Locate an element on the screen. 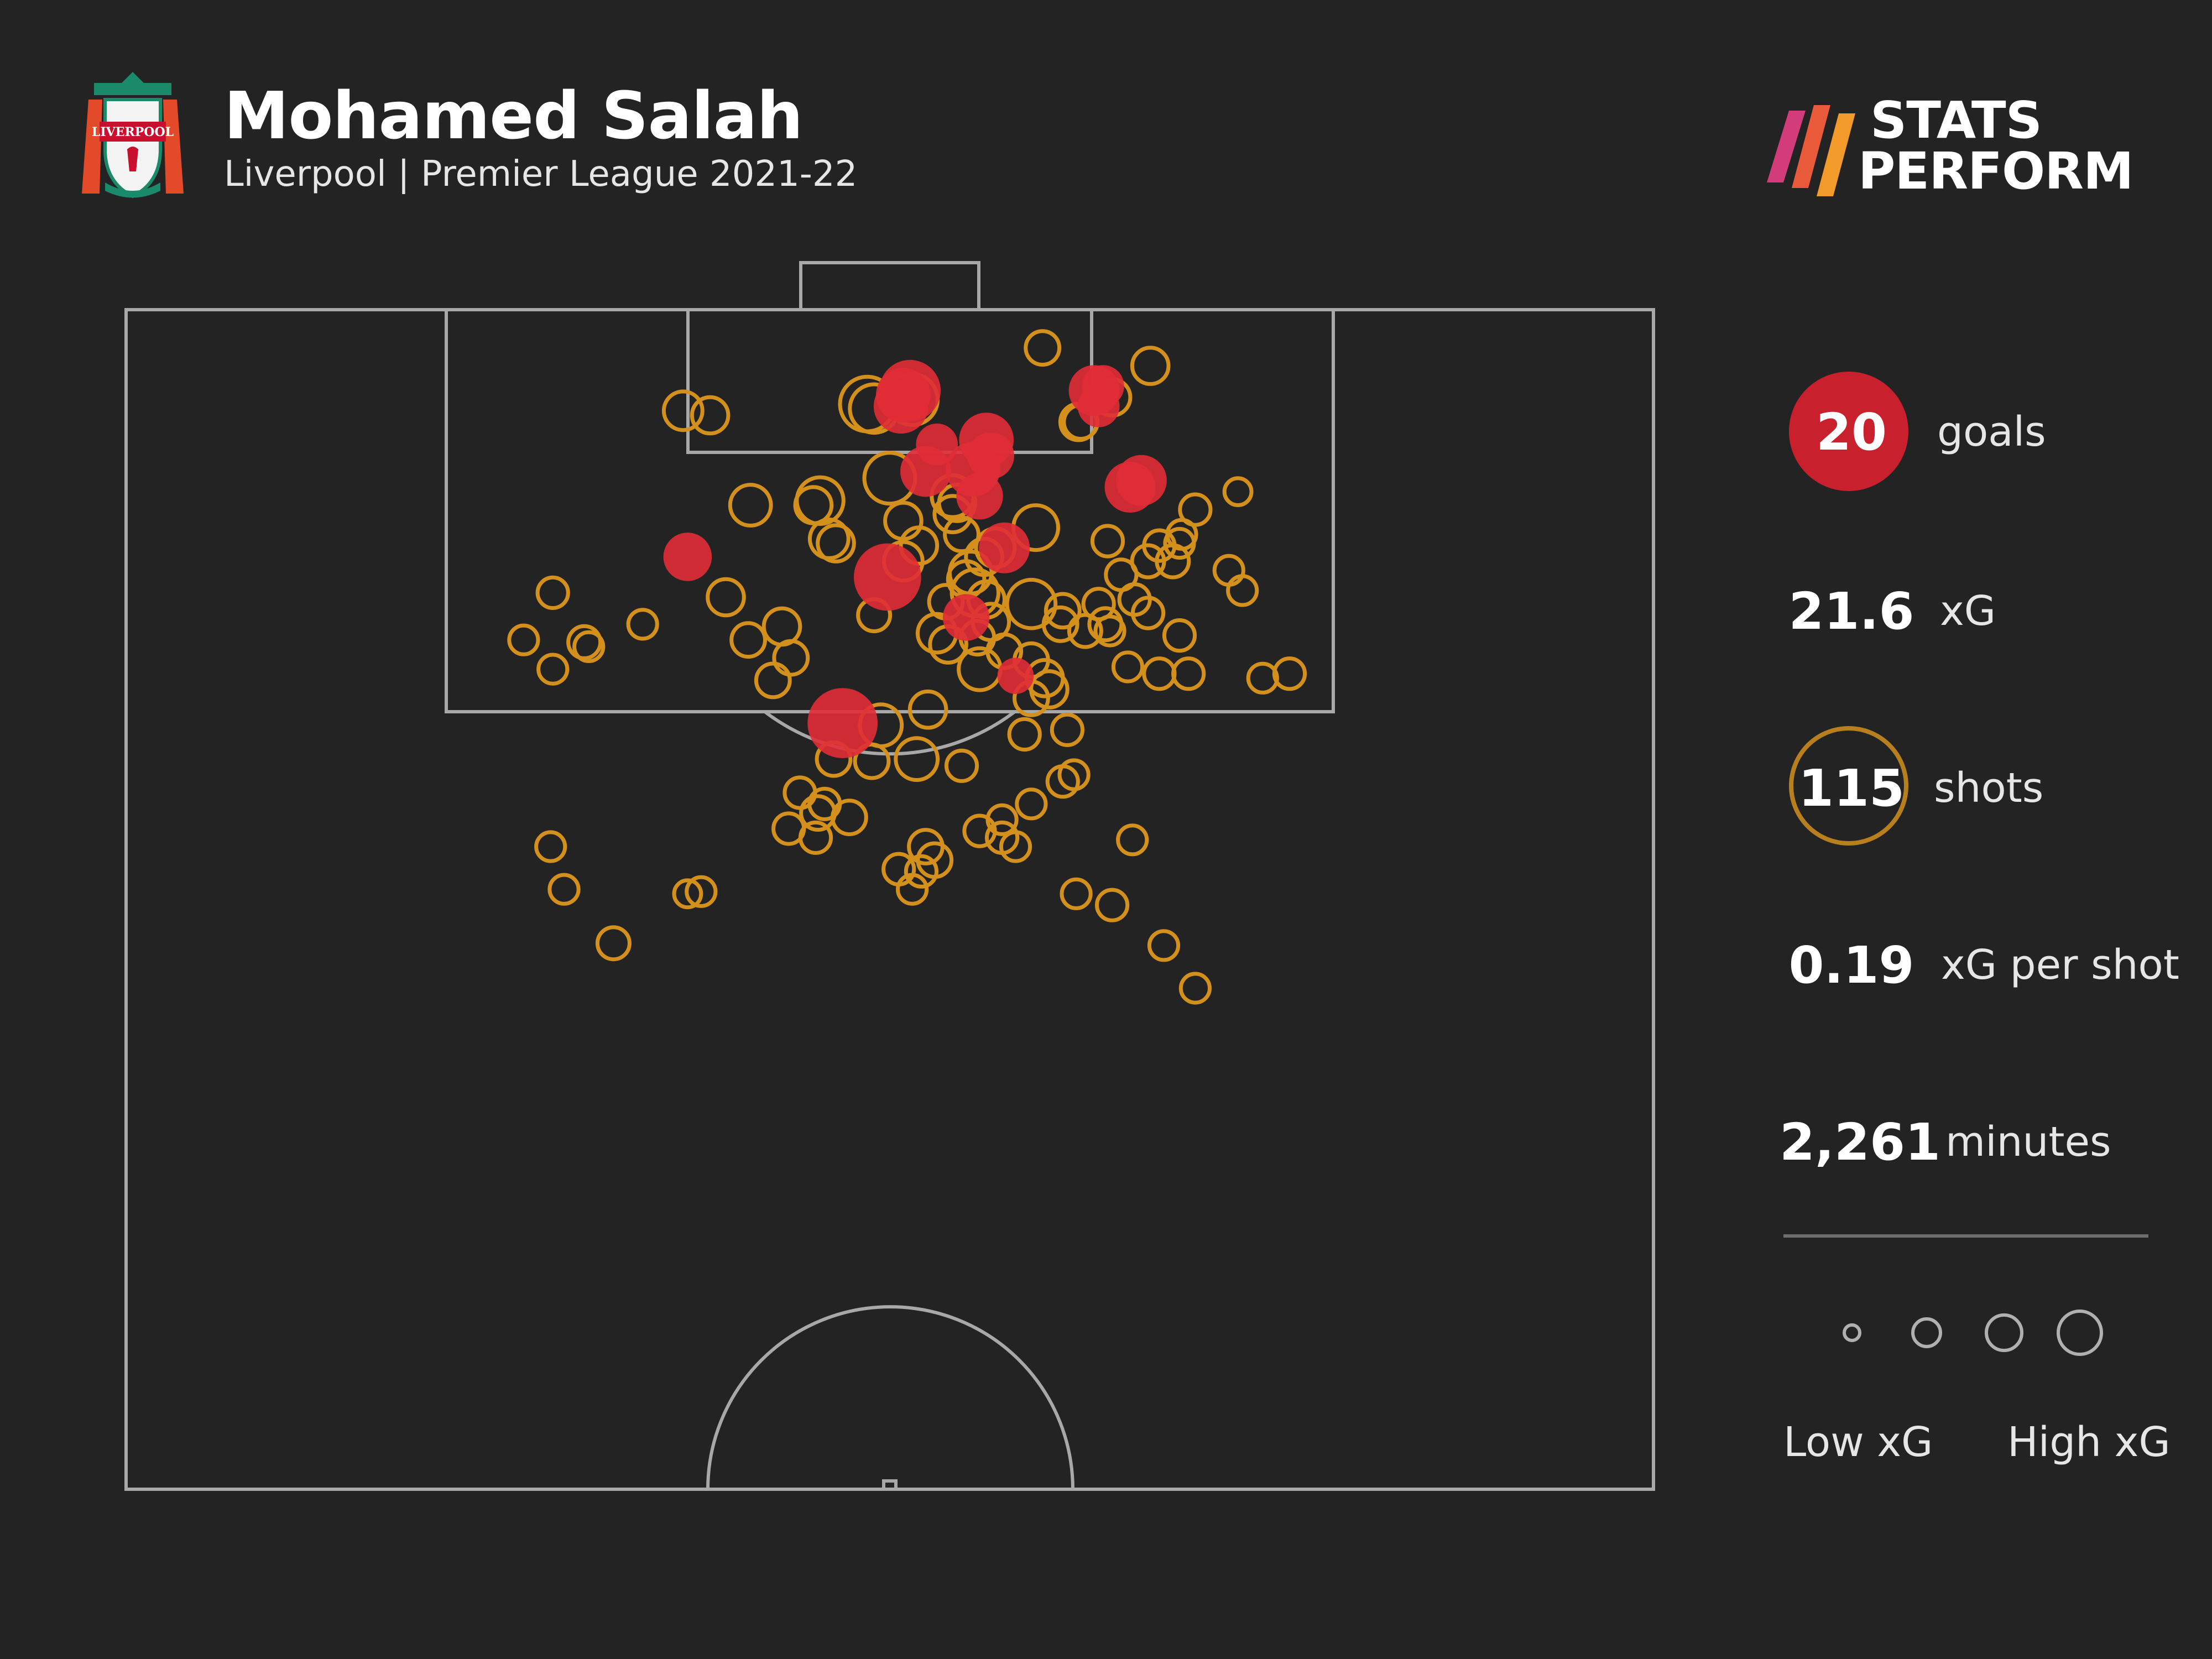 Image resolution: width=2212 pixels, height=1659 pixels. goals-badge is located at coordinates (1849, 432).